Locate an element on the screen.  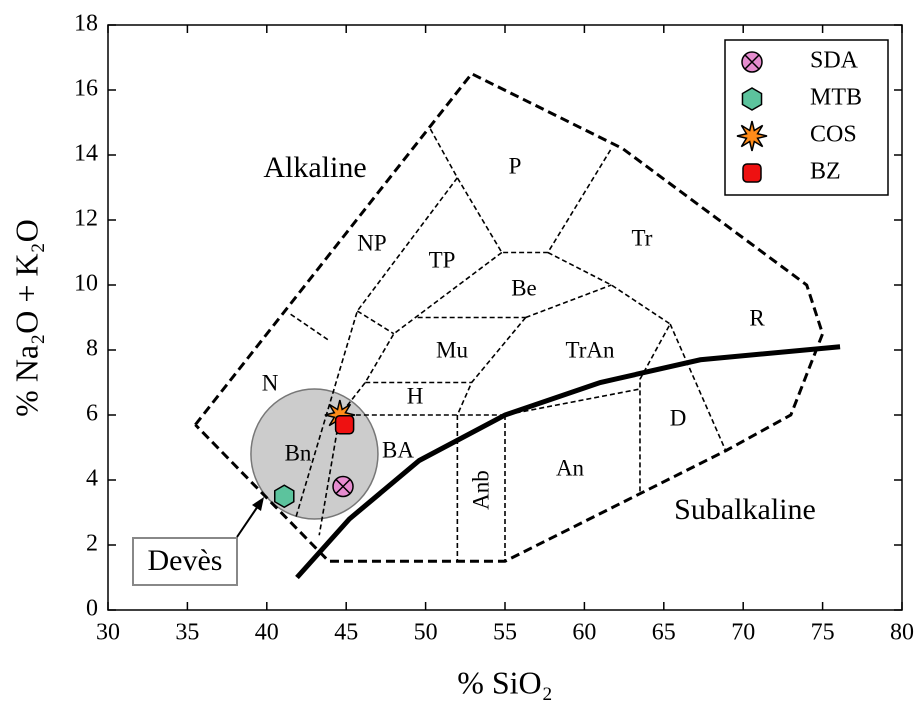
legend-label: BZ is located at coordinates (825, 172).